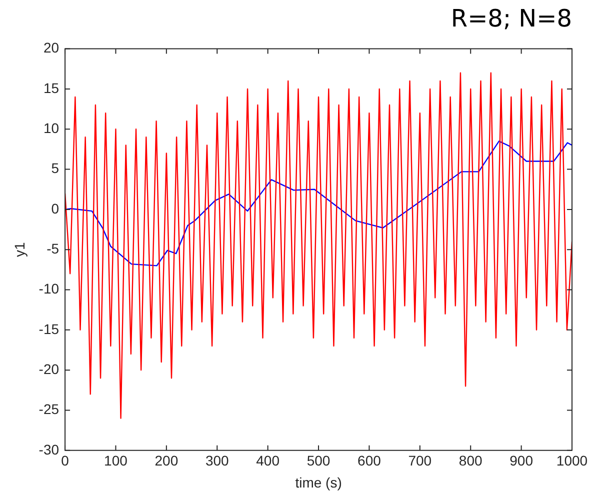  What do you see at coordinates (49, 368) in the screenshot?
I see `y-tick-label: -20` at bounding box center [49, 368].